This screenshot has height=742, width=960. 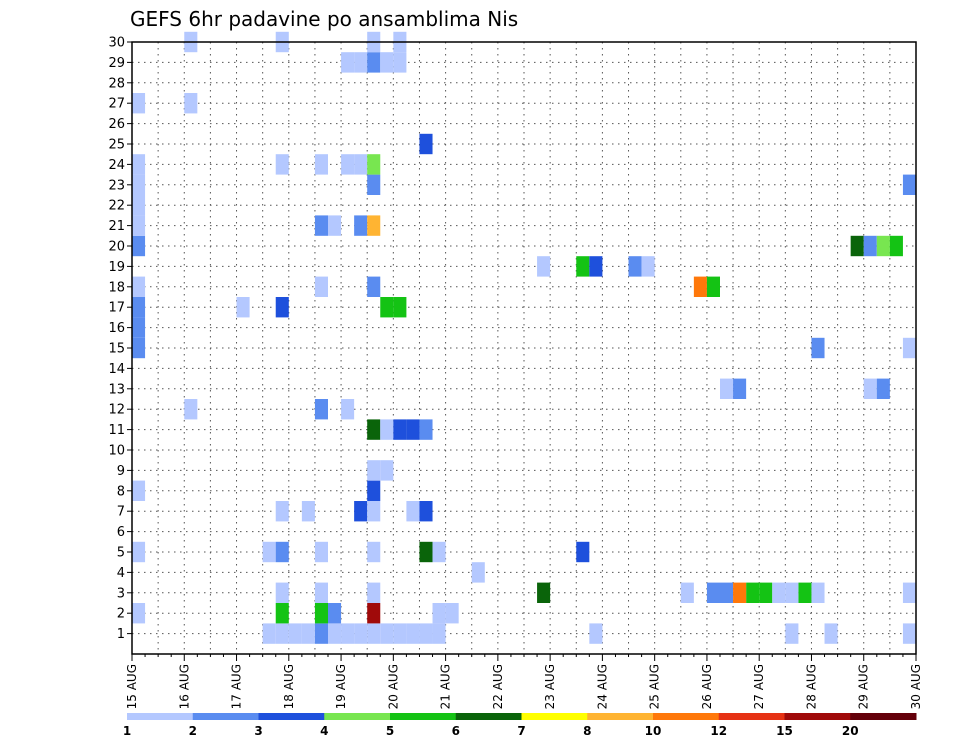 What do you see at coordinates (498, 686) in the screenshot?
I see `x-tick-label: 22 AUG` at bounding box center [498, 686].